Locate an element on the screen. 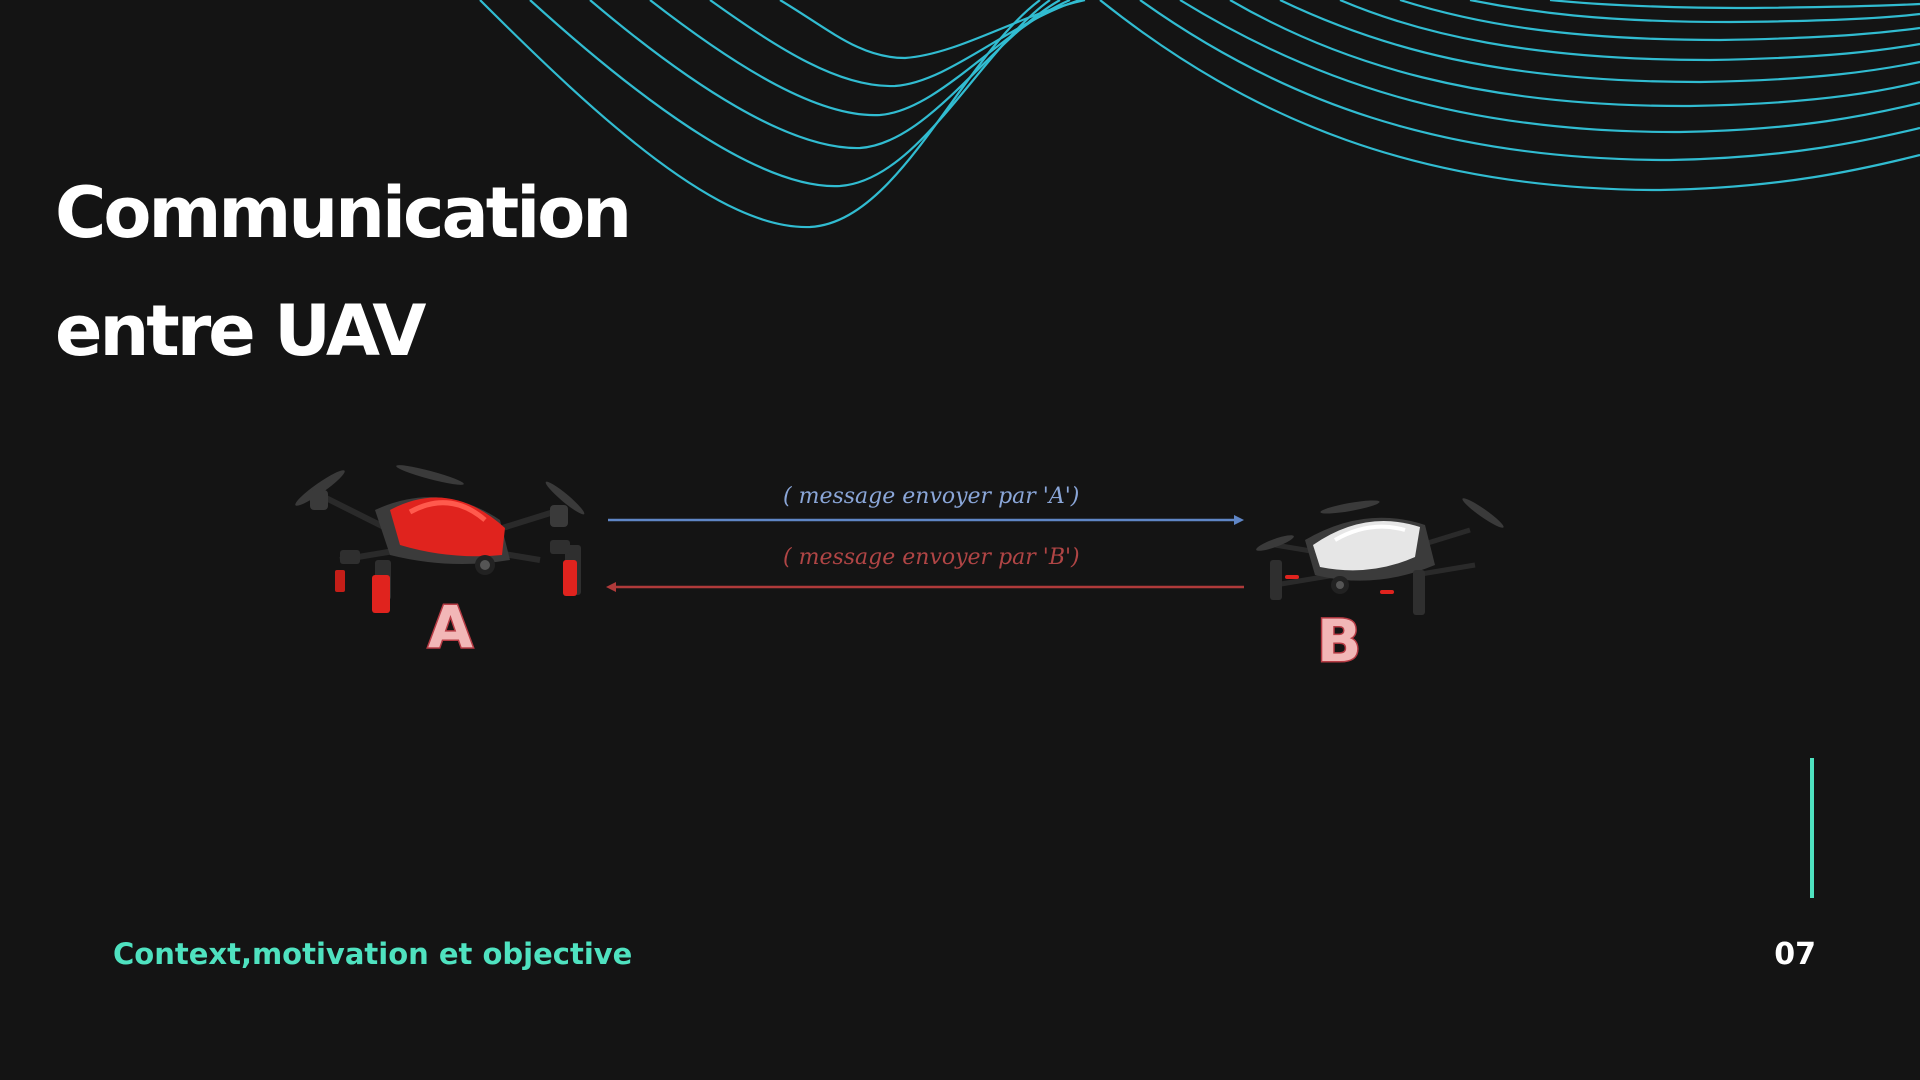 The height and width of the screenshot is (1080, 1920). page-number: 07 is located at coordinates (1795, 954).